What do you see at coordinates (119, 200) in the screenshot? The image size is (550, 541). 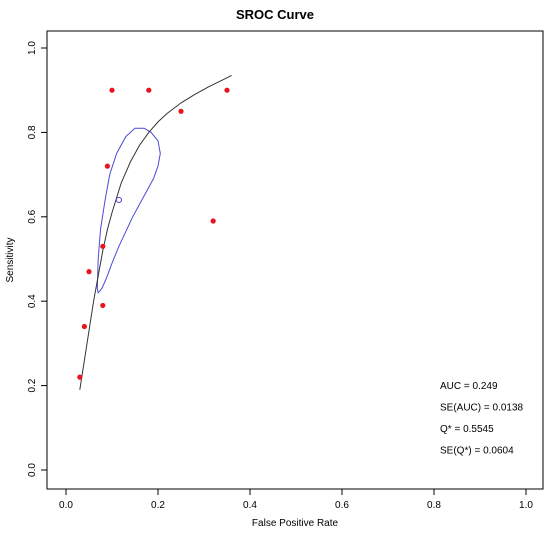 I see `summary-point` at bounding box center [119, 200].